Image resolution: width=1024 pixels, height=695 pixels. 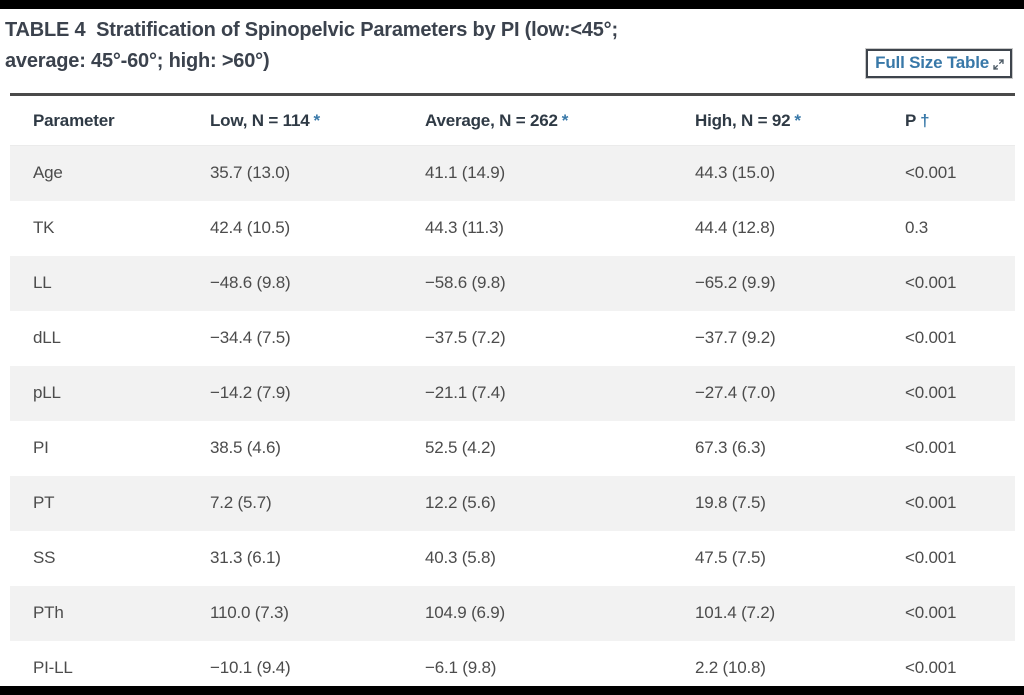 What do you see at coordinates (250, 392) in the screenshot?
I see `value-cell: −14.2 (7.9)` at bounding box center [250, 392].